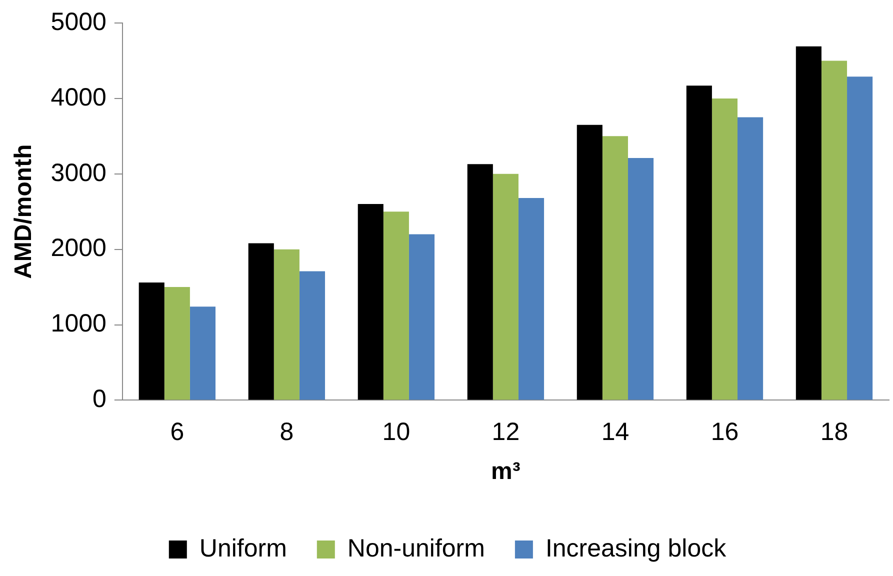  Describe the element at coordinates (416, 548) in the screenshot. I see `legend-label: Non-uniform` at that location.